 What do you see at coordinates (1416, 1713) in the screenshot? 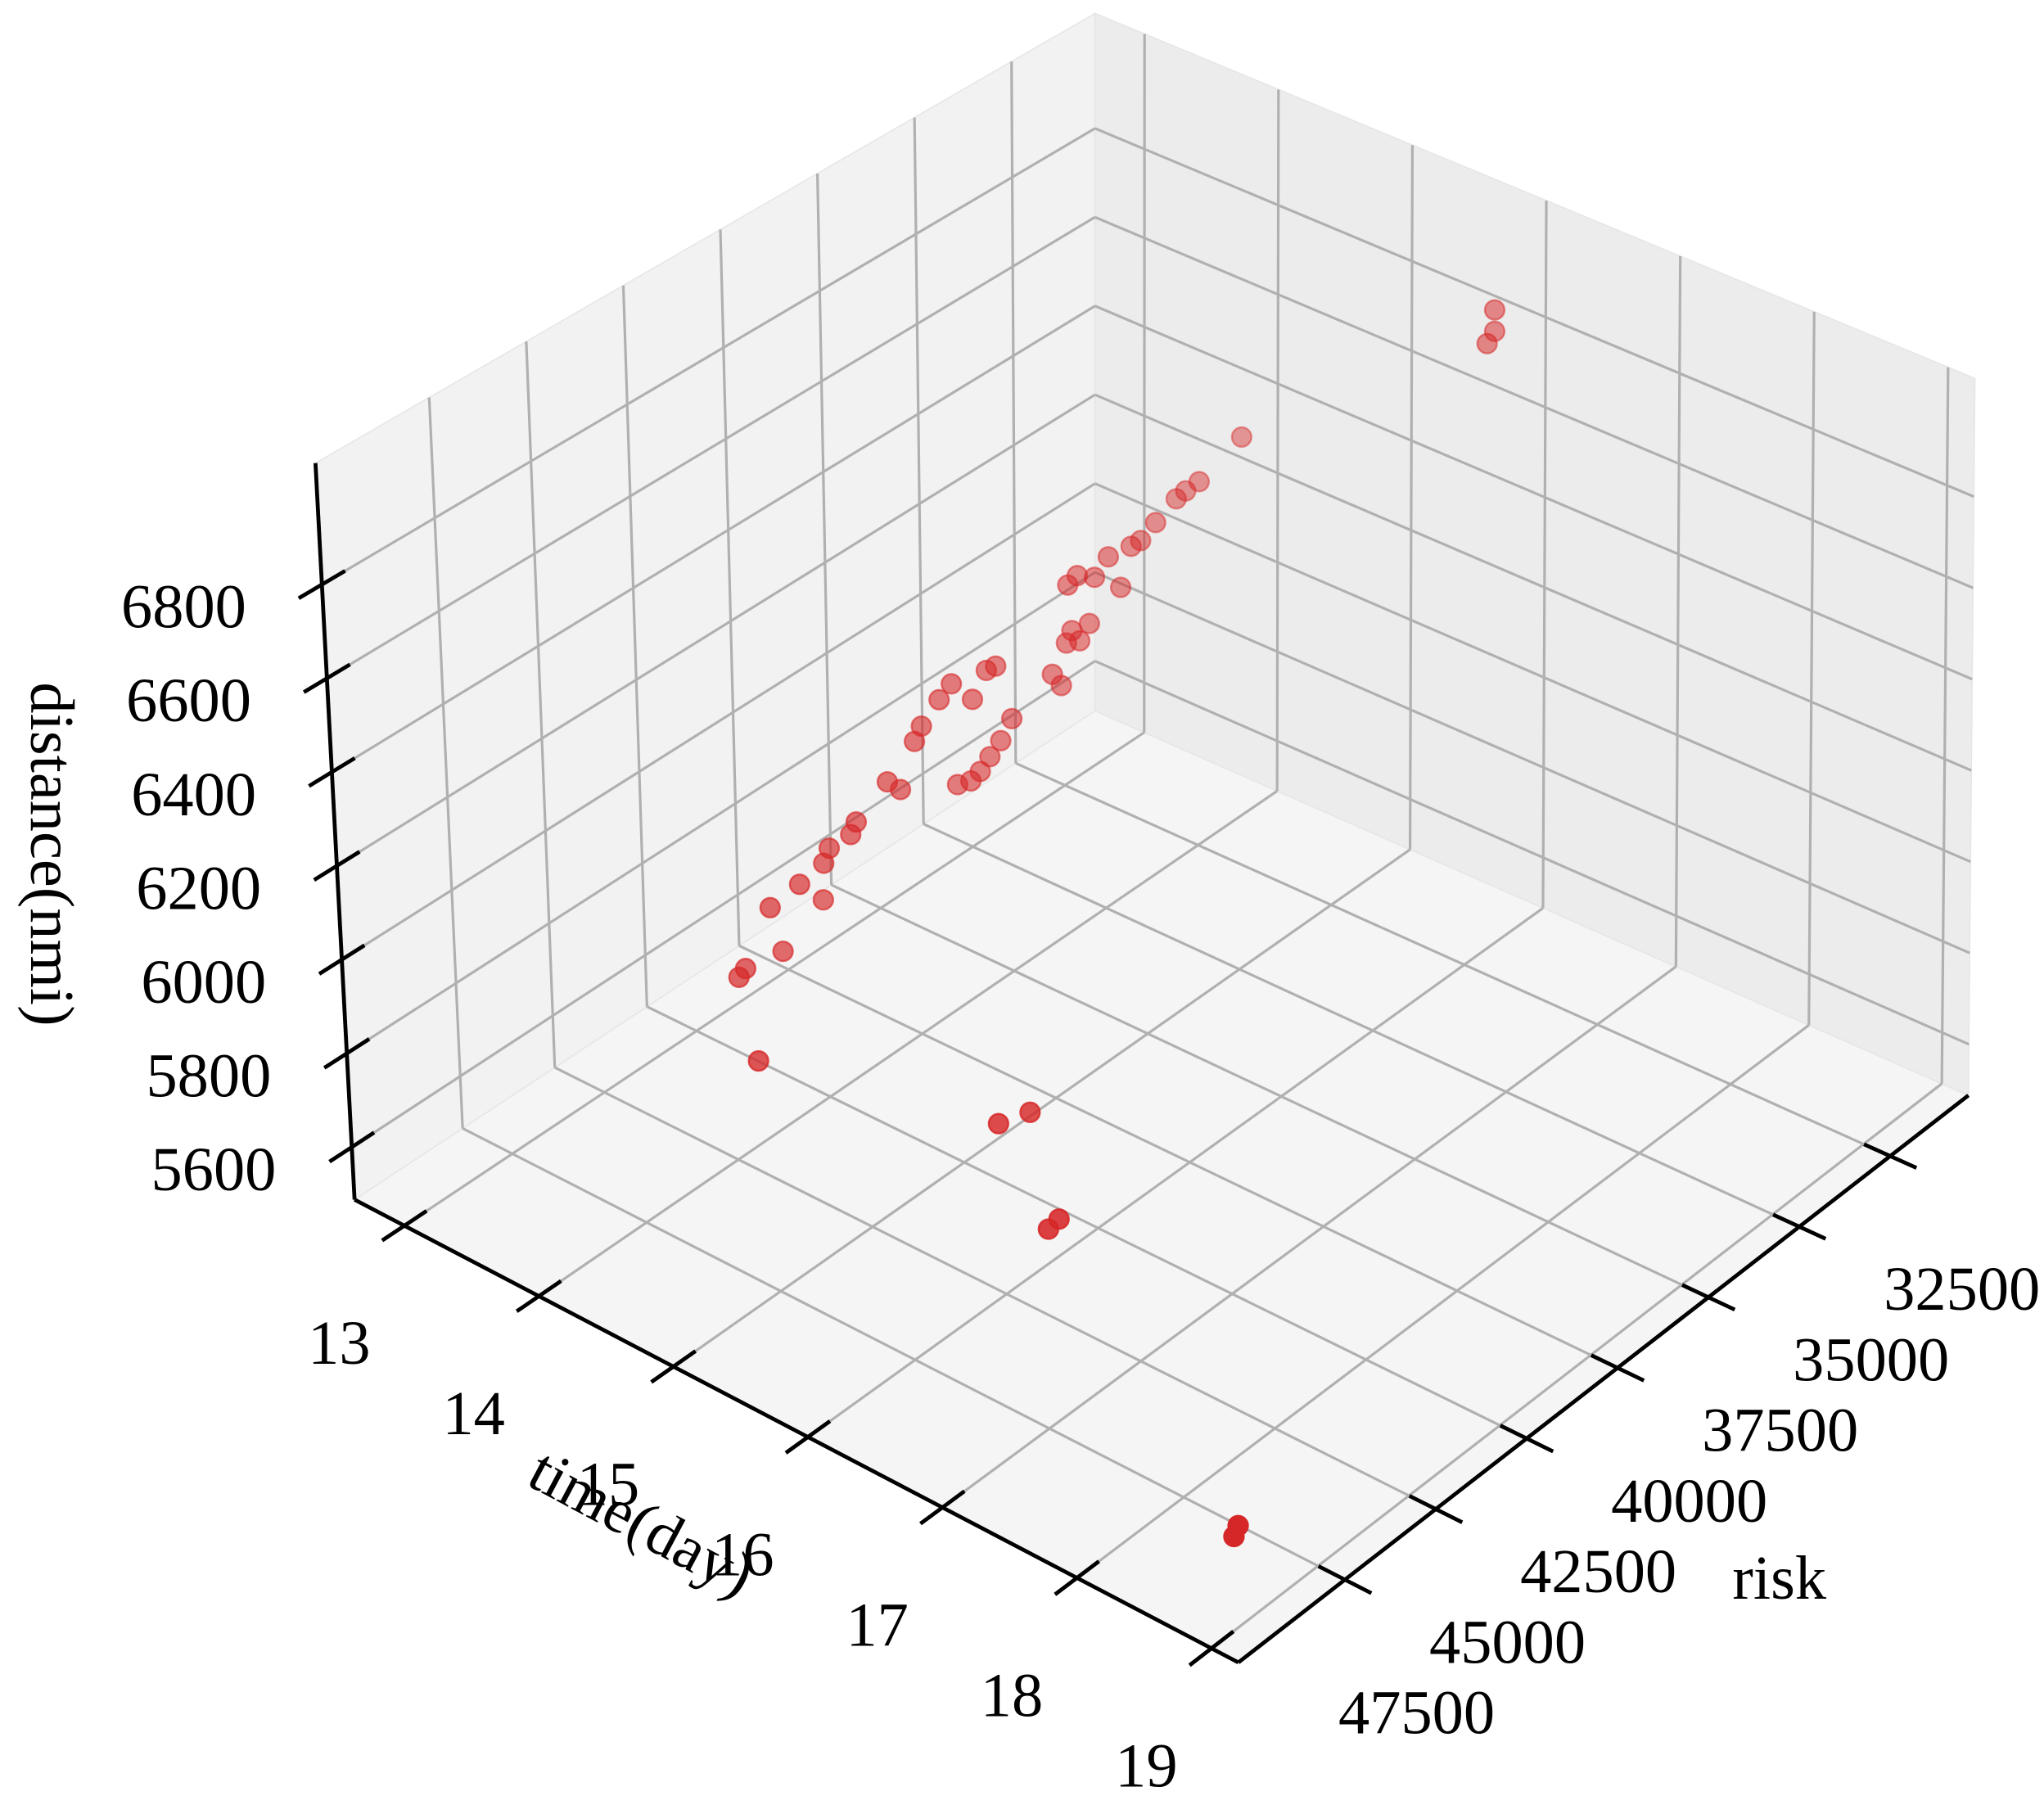
I see `y-tick-label: 47500` at bounding box center [1416, 1713].